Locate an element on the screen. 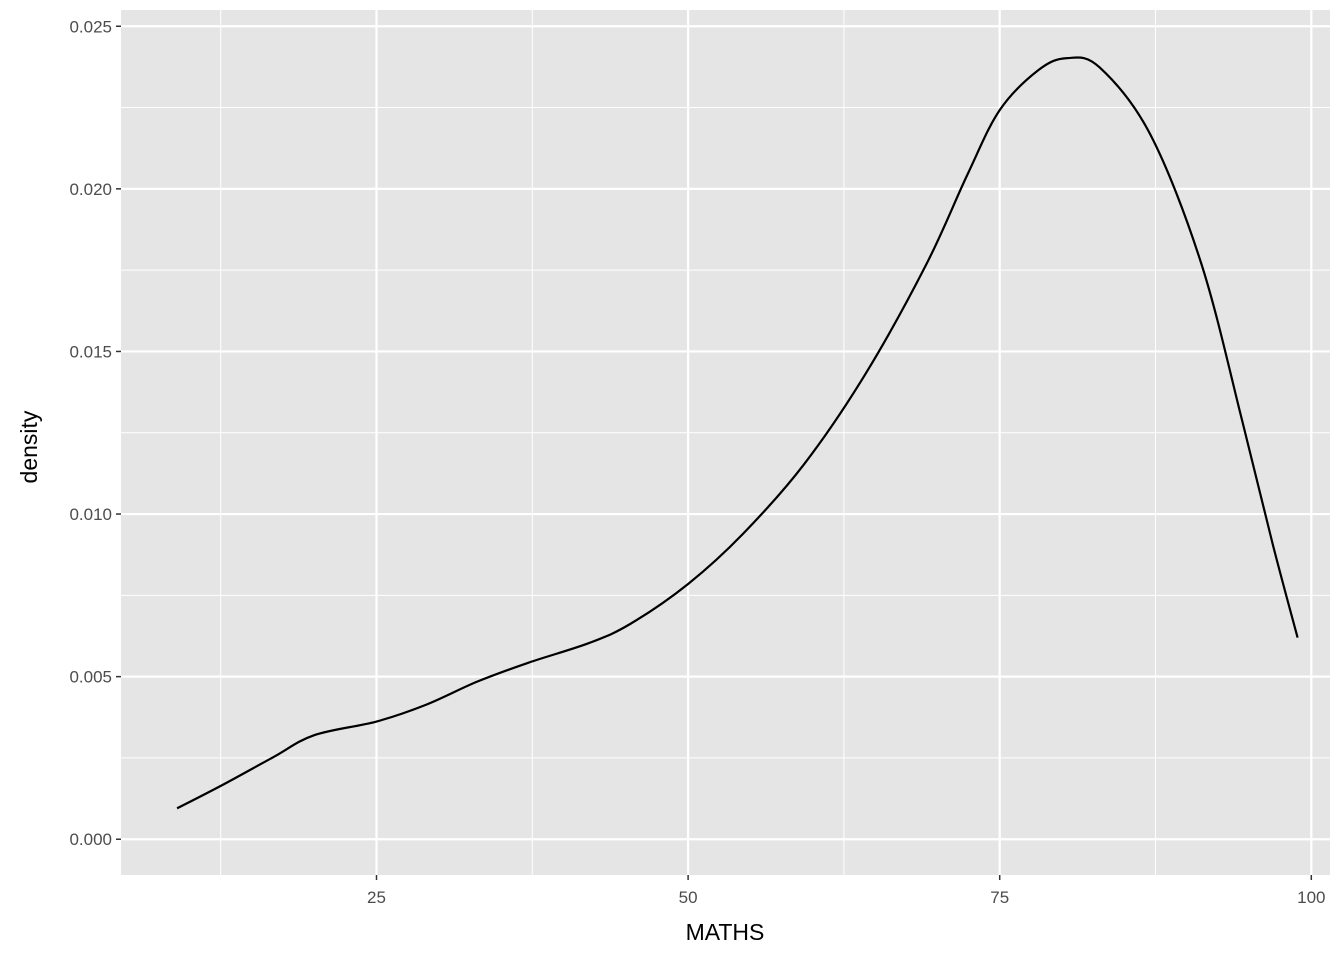 The image size is (1344, 960). x-tick-label: 25 is located at coordinates (376, 897).